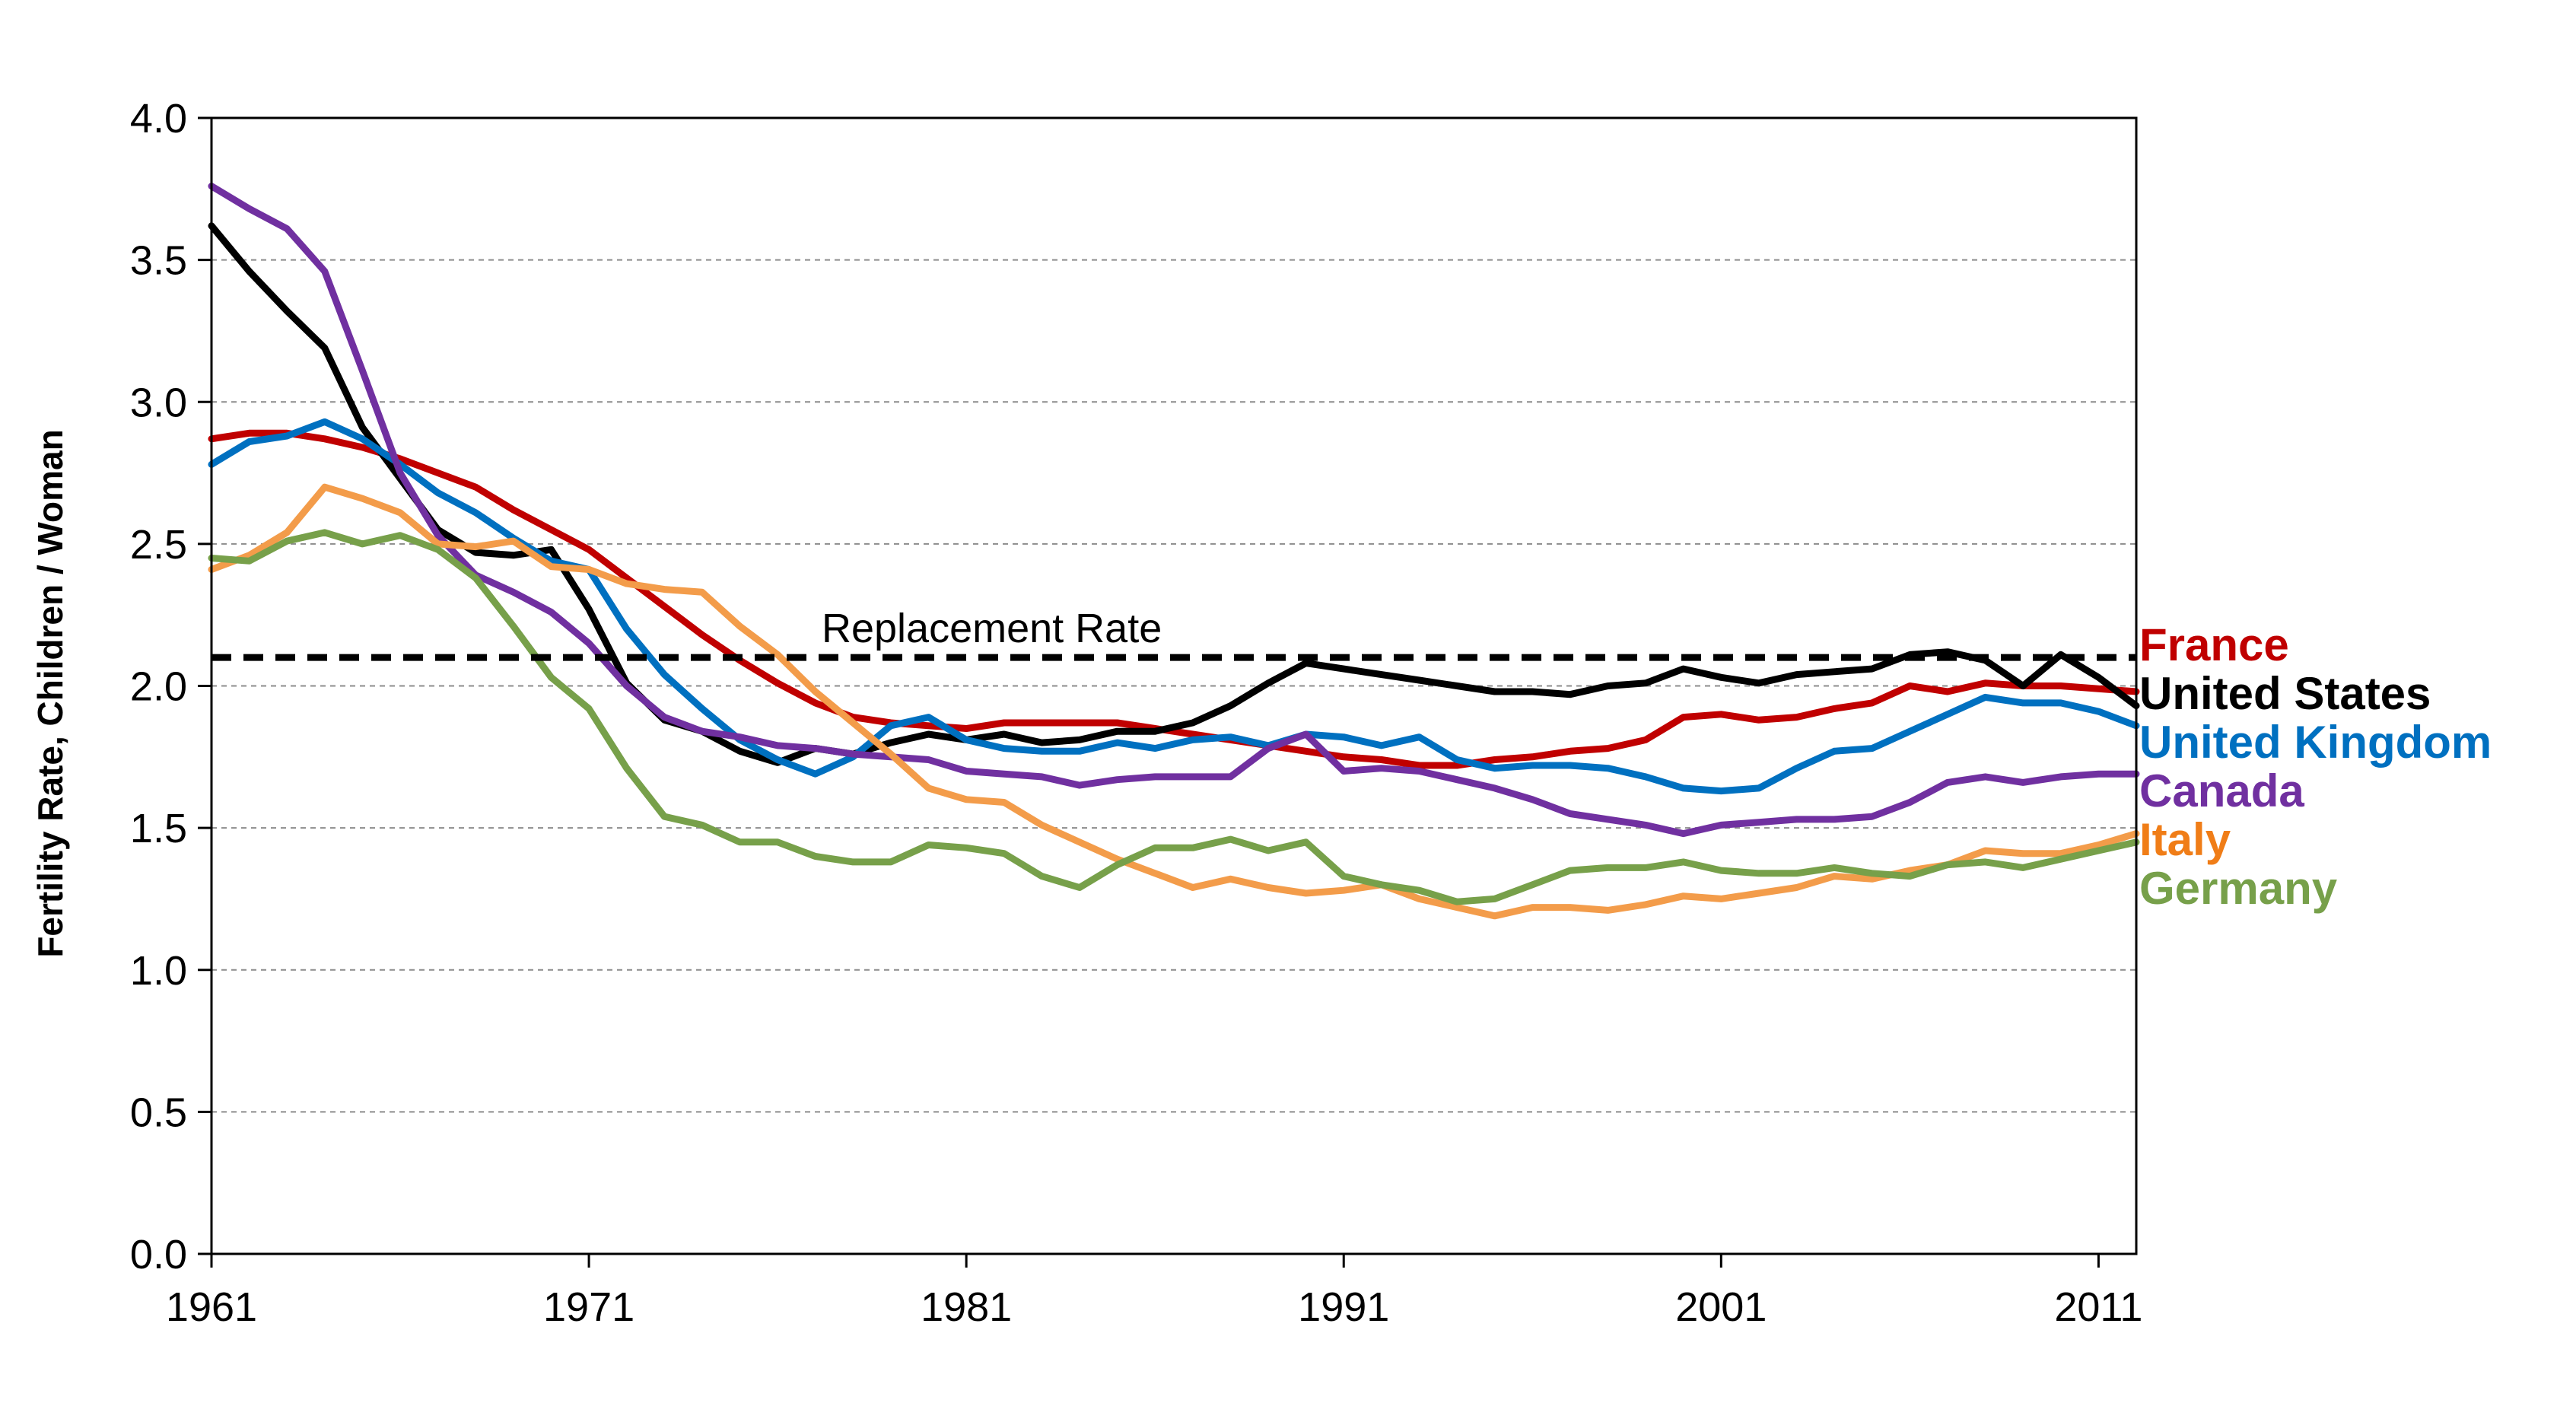  What do you see at coordinates (1721, 1307) in the screenshot?
I see `x-tick-label: 2001` at bounding box center [1721, 1307].